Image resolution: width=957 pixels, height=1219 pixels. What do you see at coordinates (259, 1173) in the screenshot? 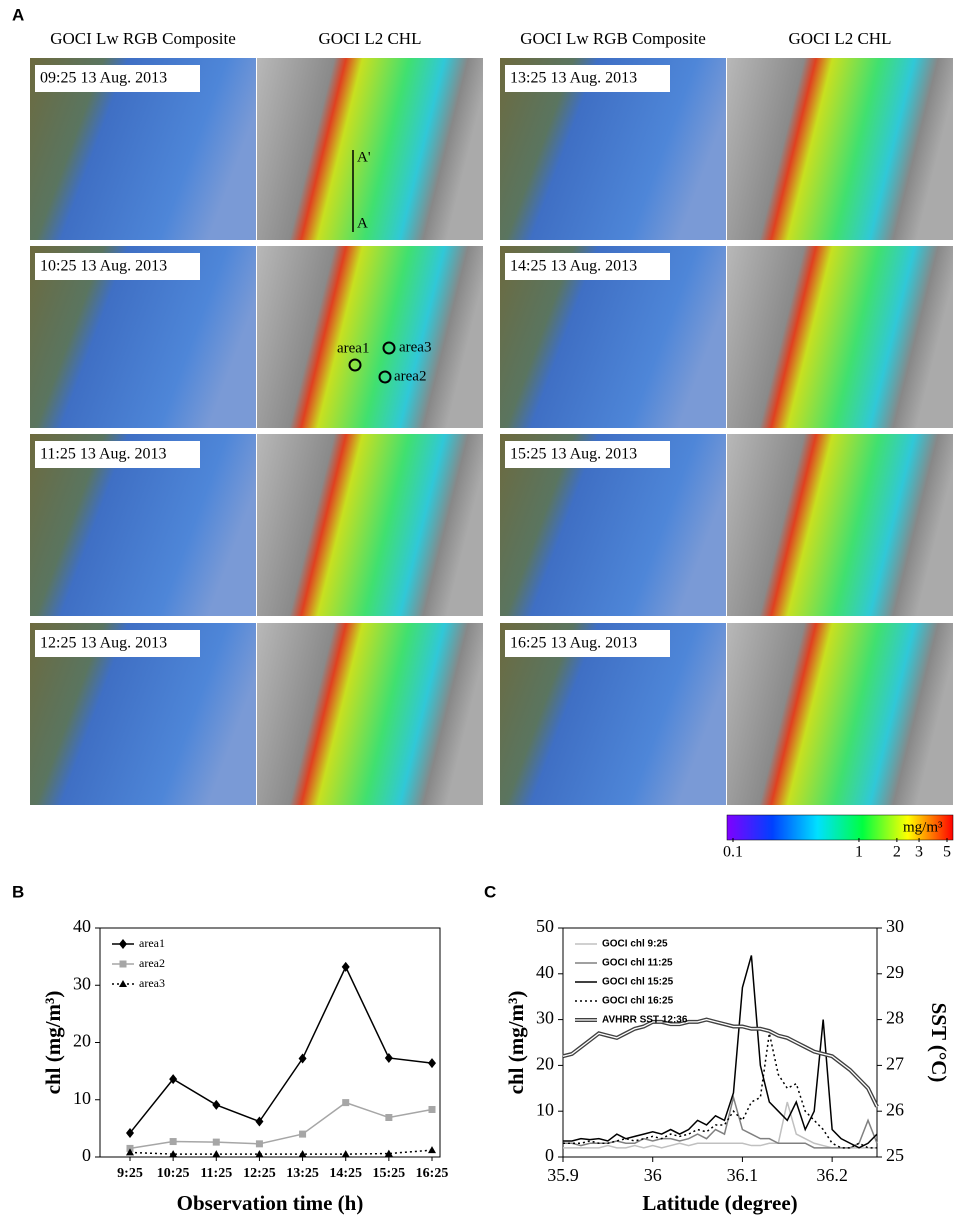
I see `x-tick-label: 12:25` at bounding box center [259, 1173].